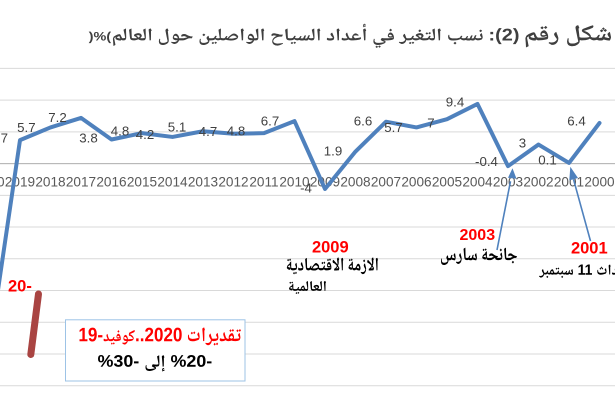 The image size is (615, 415). What do you see at coordinates (330, 247) in the screenshot?
I see `svg-text: 2009` at bounding box center [330, 247].